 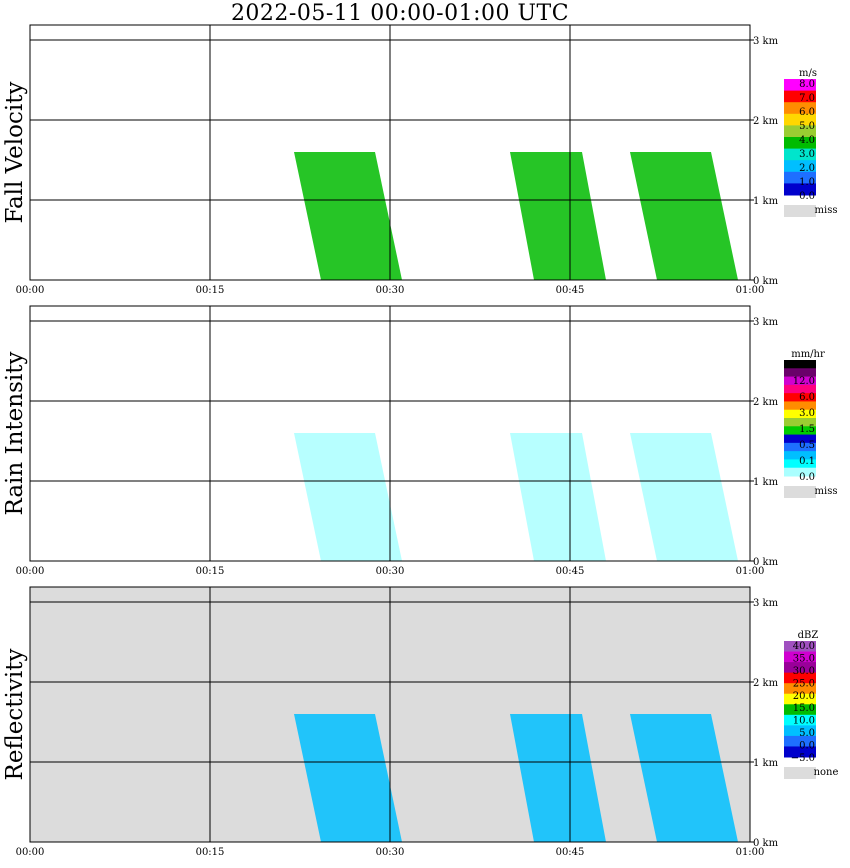 What do you see at coordinates (807, 461) in the screenshot?
I see `legend-label: 0.1` at bounding box center [807, 461].